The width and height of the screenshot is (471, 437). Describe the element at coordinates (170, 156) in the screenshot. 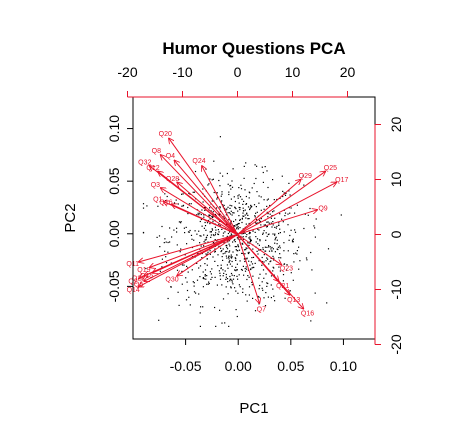

I see `loading-label: Q4` at that location.